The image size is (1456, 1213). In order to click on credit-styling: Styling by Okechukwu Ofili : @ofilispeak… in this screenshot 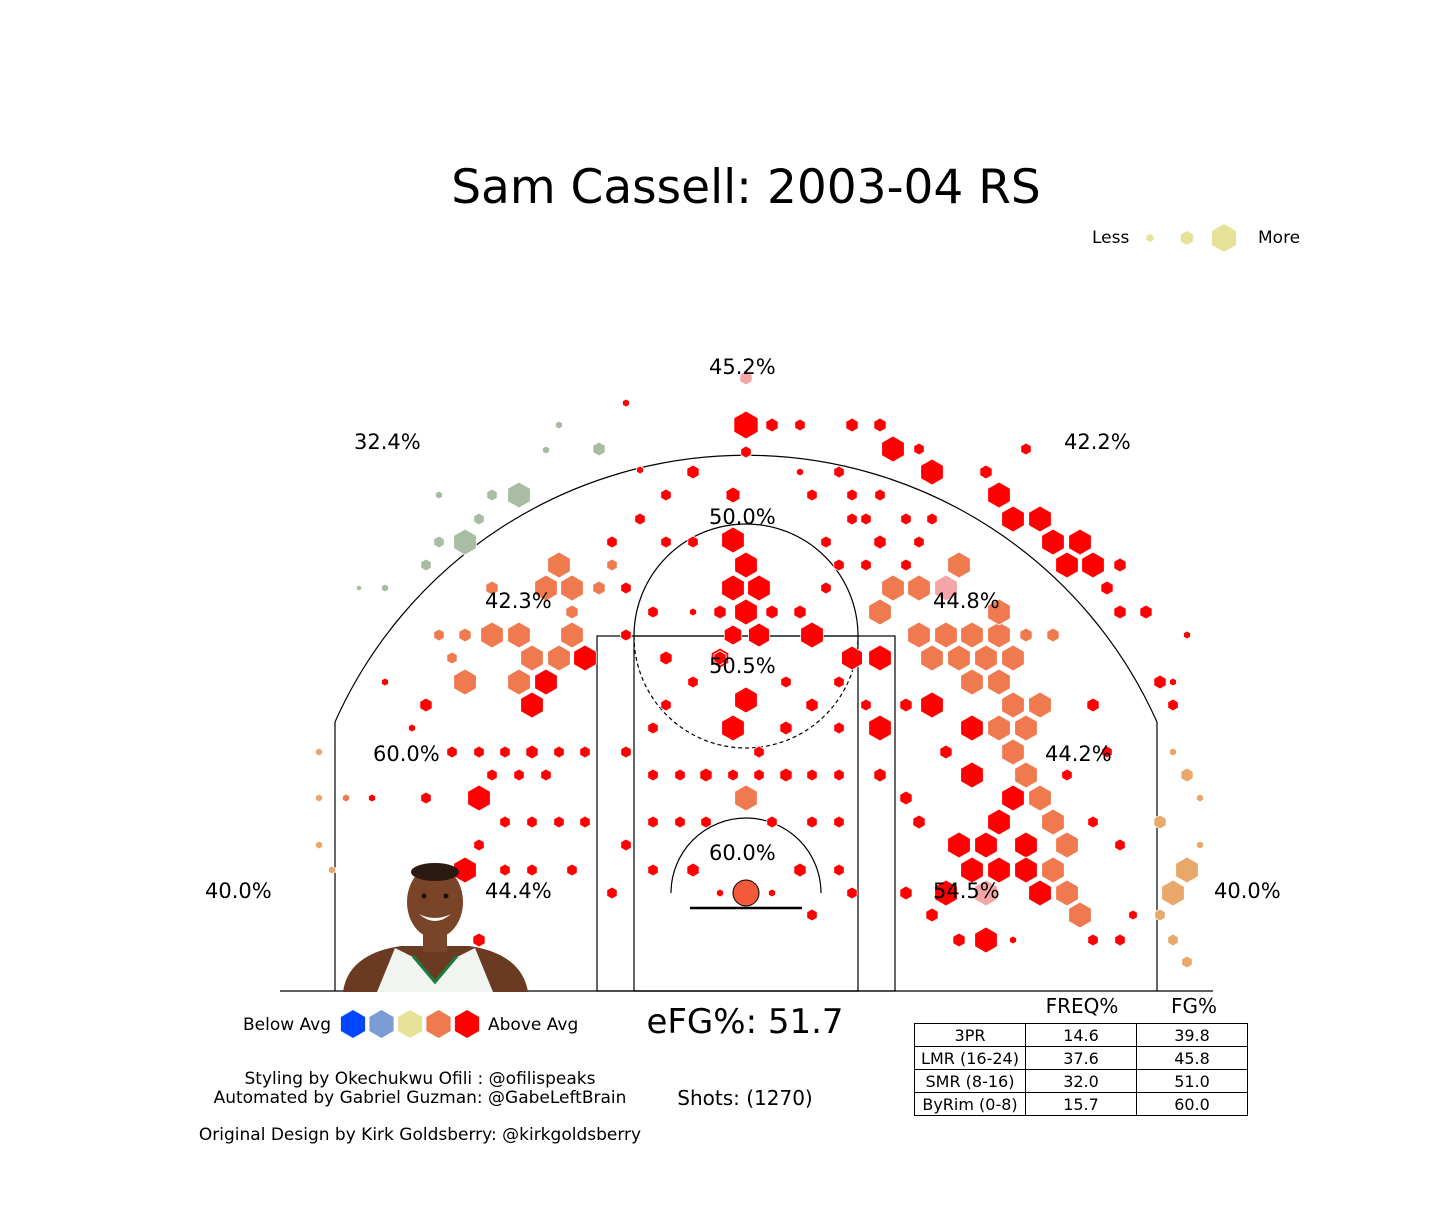, I will do `click(420, 1079)`.